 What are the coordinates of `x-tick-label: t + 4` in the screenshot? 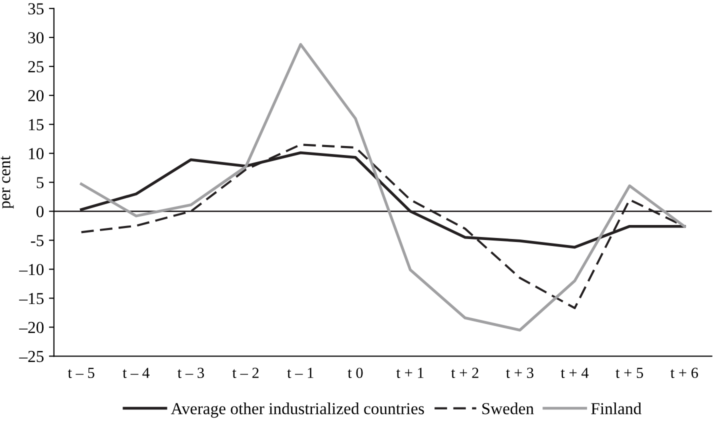 It's located at (574, 373).